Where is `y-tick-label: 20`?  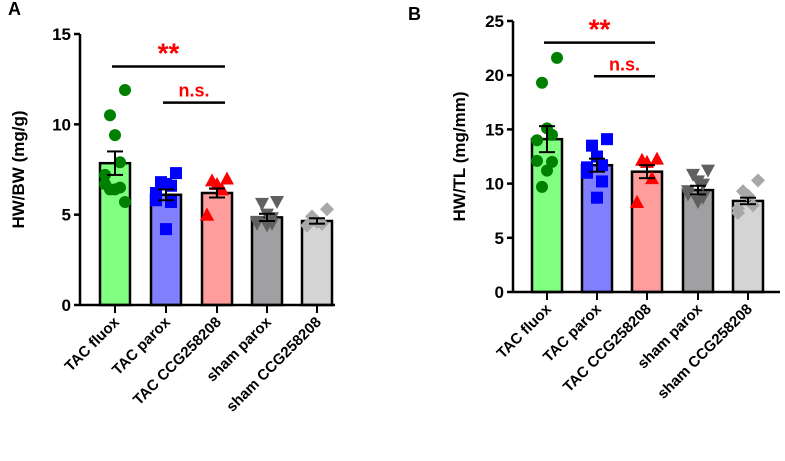 y-tick-label: 20 is located at coordinates (494, 75).